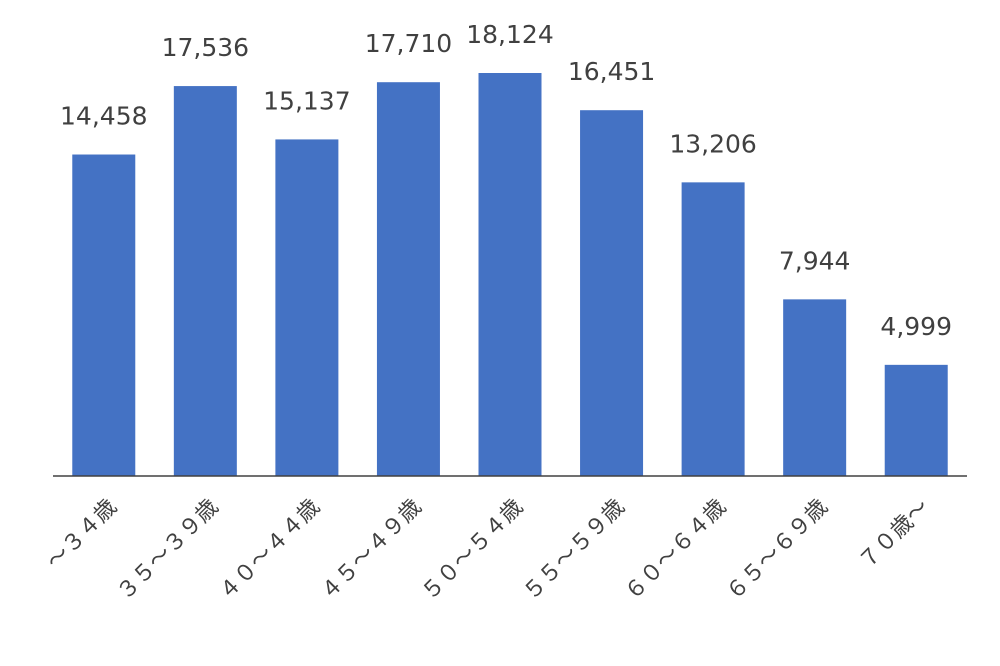 This screenshot has height=666, width=1000. What do you see at coordinates (611, 71) in the screenshot?
I see `value-label: 16,451` at bounding box center [611, 71].